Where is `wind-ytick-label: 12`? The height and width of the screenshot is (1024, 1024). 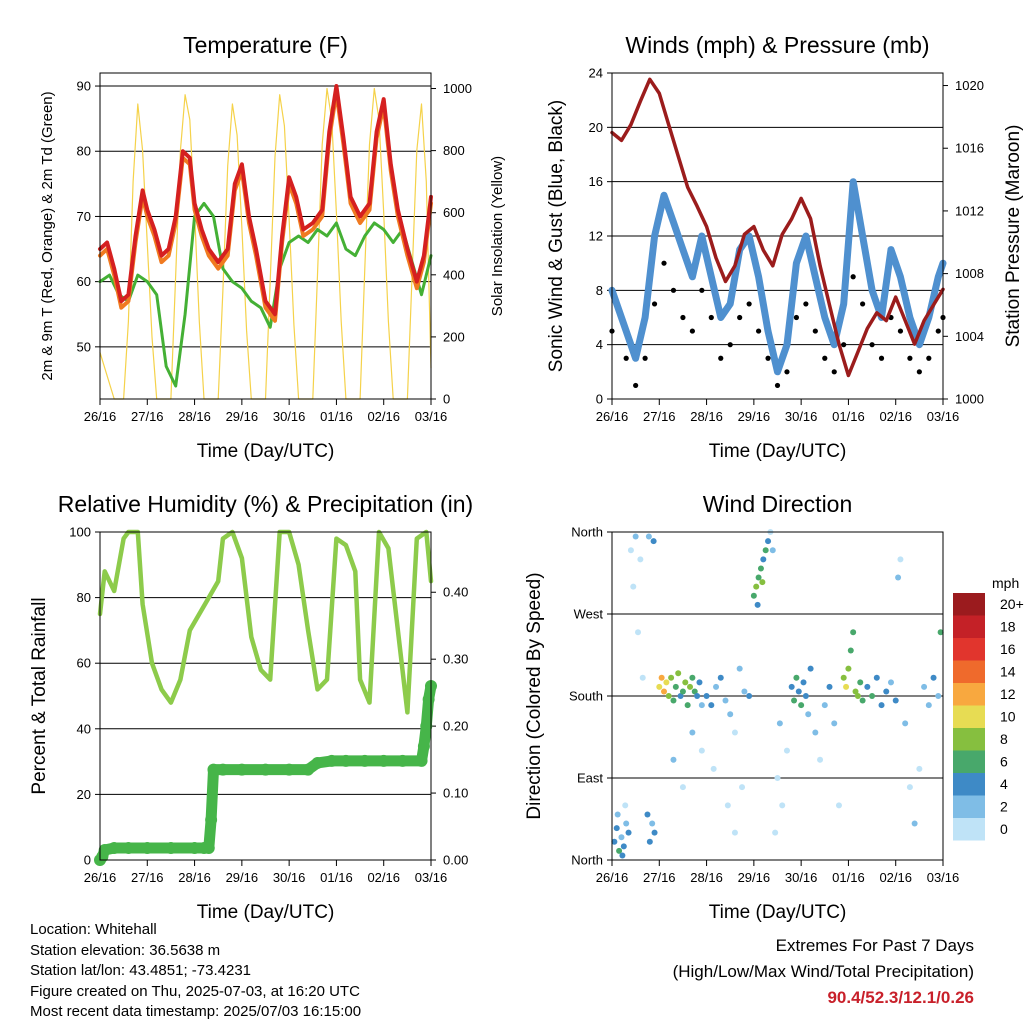 wind-ytick-label: 12 is located at coordinates (596, 236).